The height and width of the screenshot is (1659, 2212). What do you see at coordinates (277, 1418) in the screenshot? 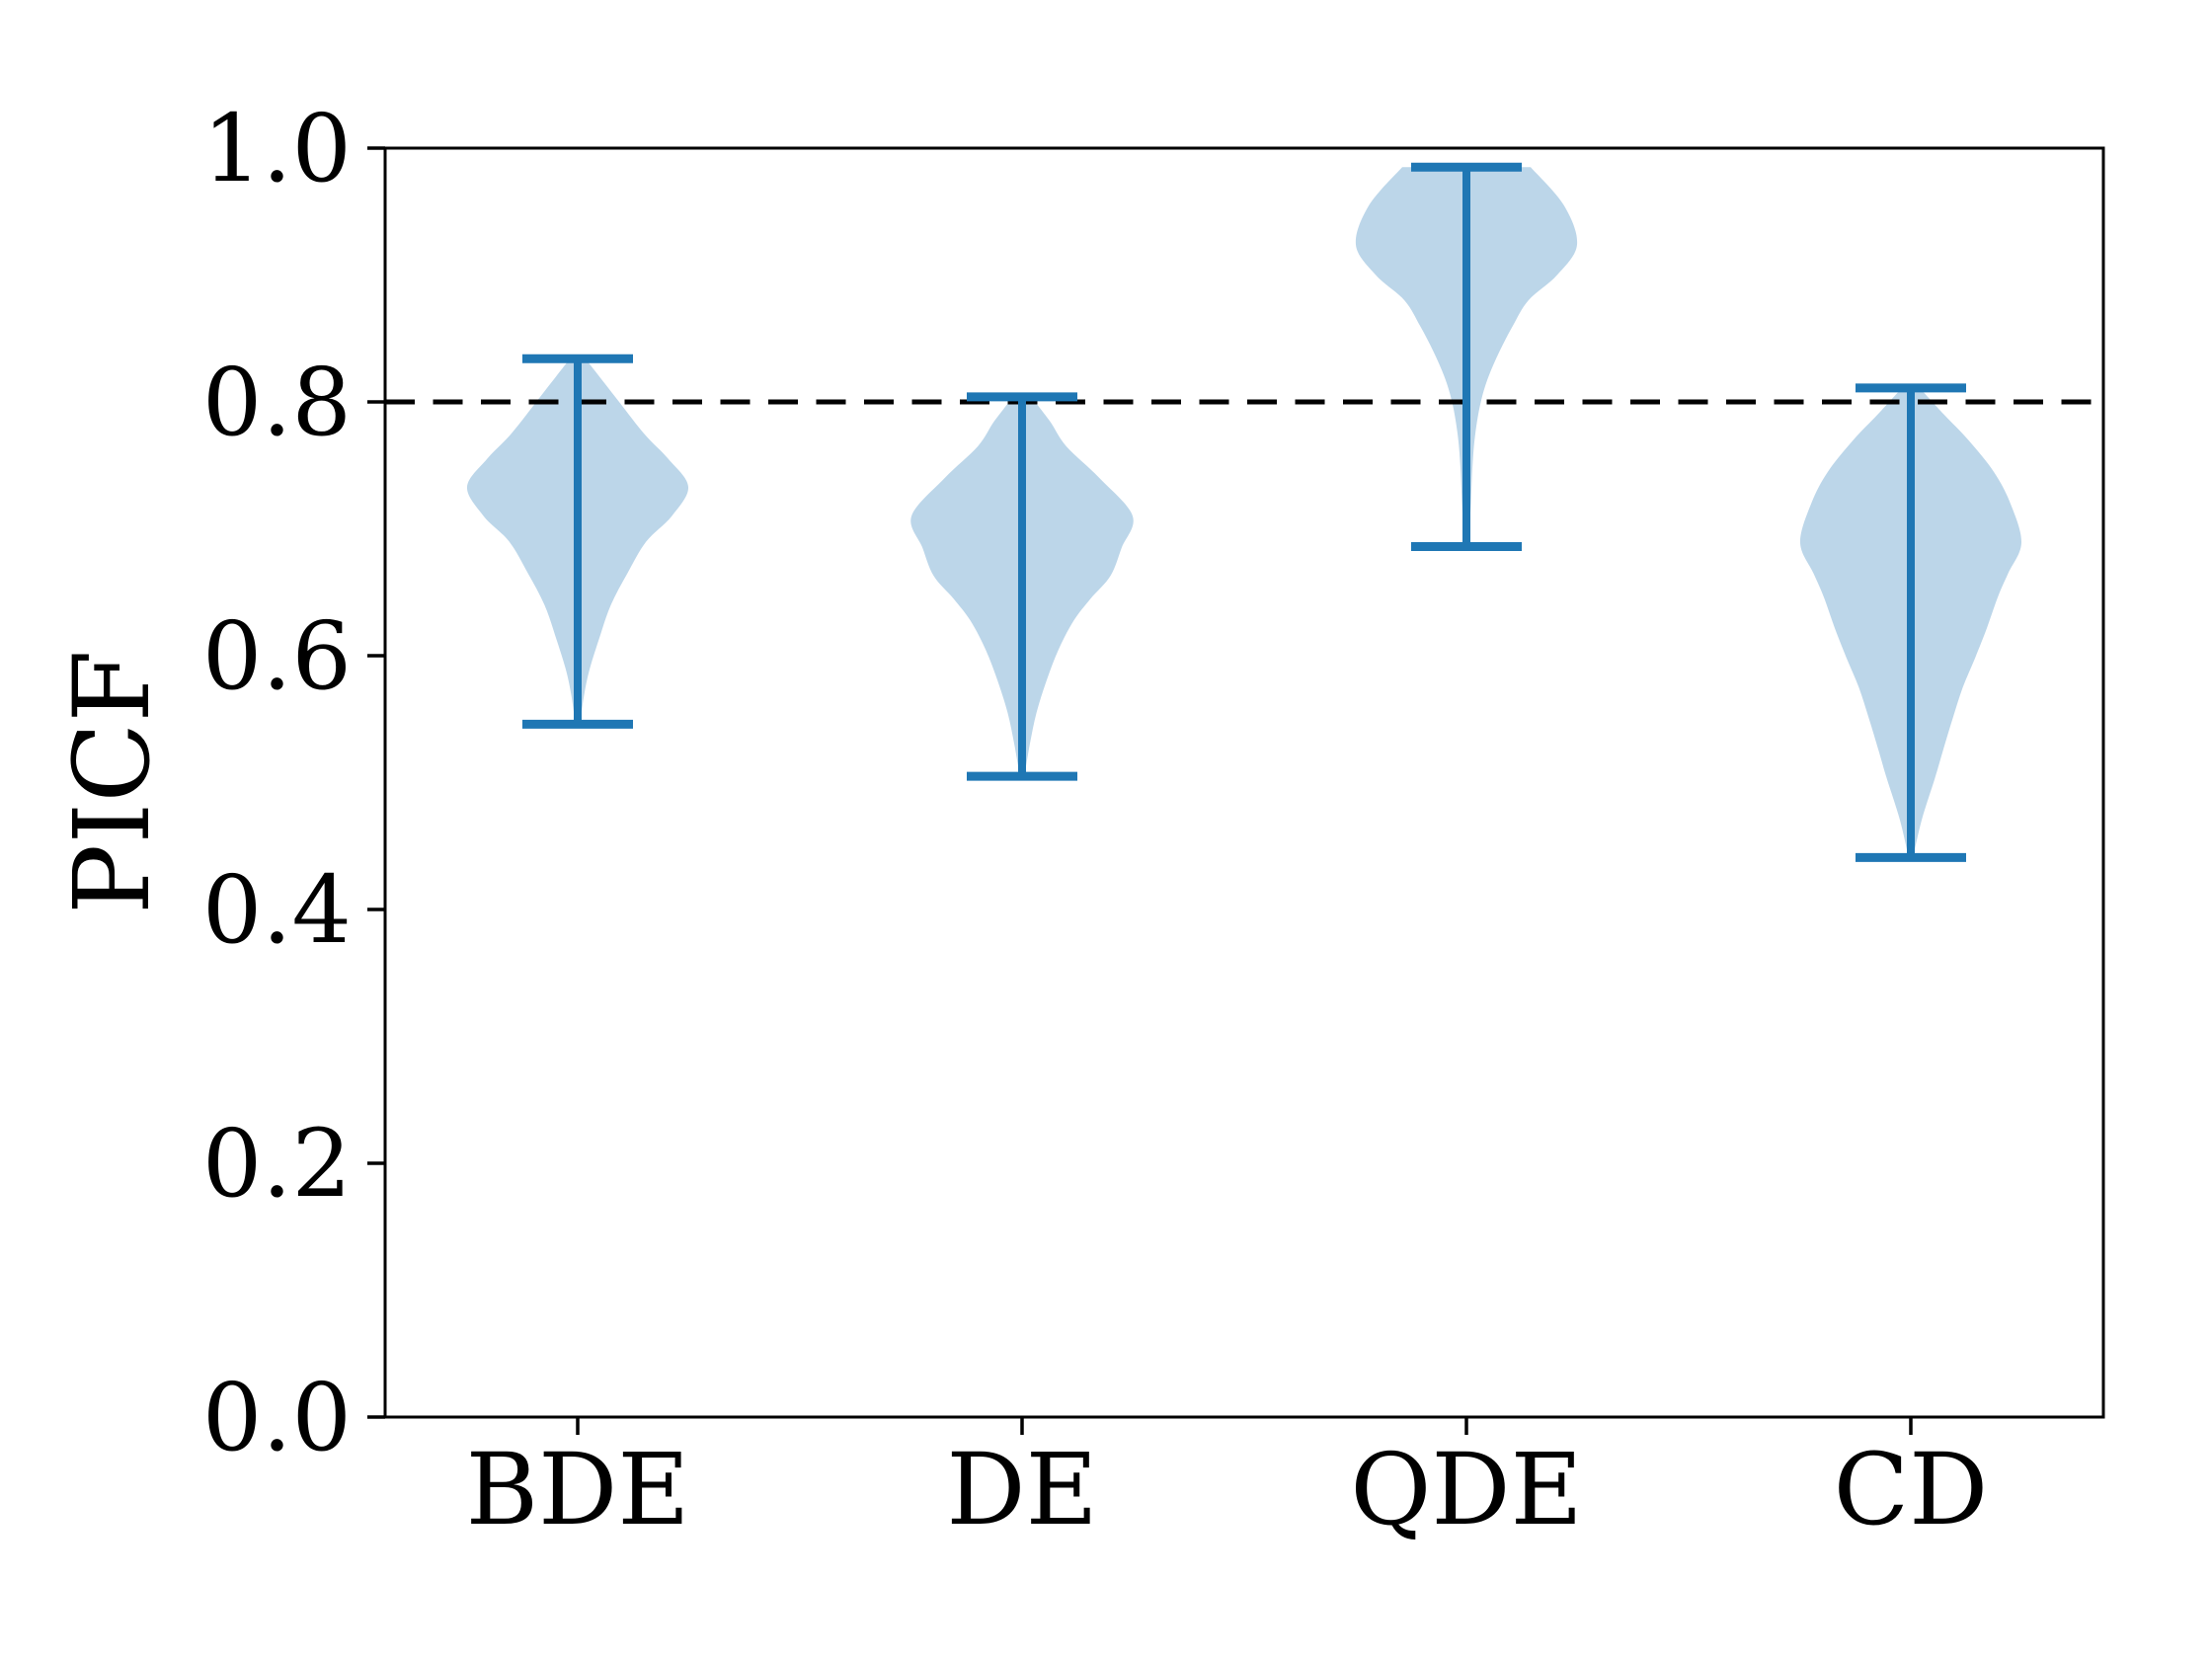
I see `y-tick-label: 0.0` at bounding box center [277, 1418].